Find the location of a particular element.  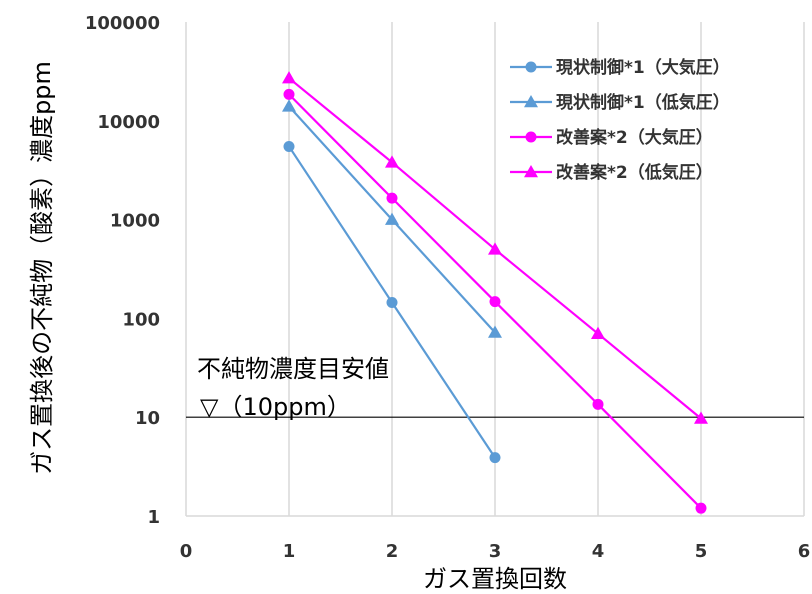

y-tick-label: 100 is located at coordinates (141, 319).